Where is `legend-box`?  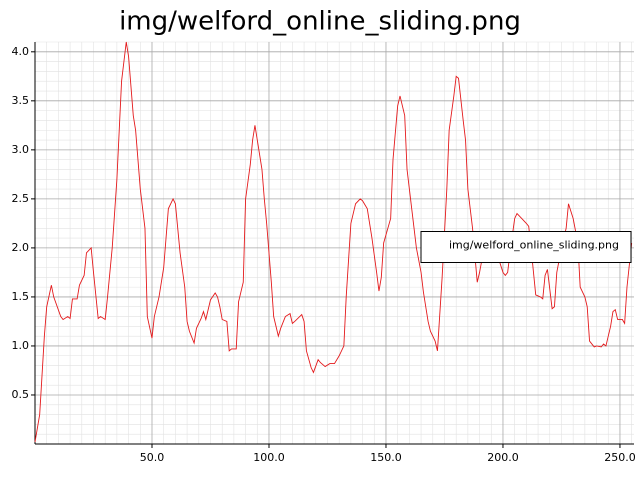 legend-box is located at coordinates (526, 247).